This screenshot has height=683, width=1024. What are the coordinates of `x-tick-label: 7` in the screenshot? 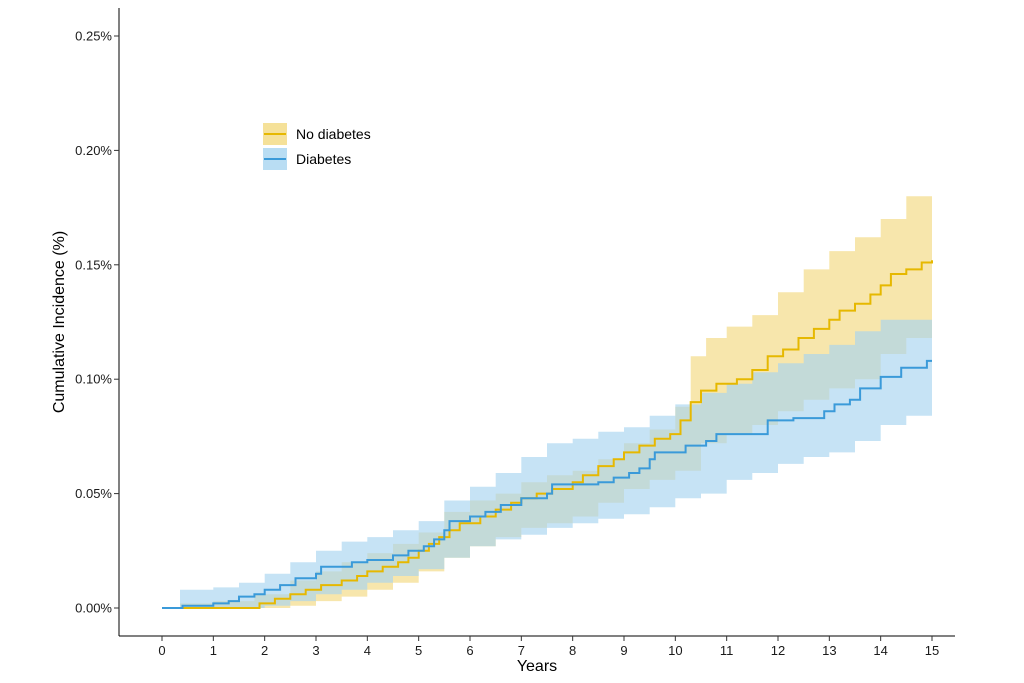 It's located at (521, 650).